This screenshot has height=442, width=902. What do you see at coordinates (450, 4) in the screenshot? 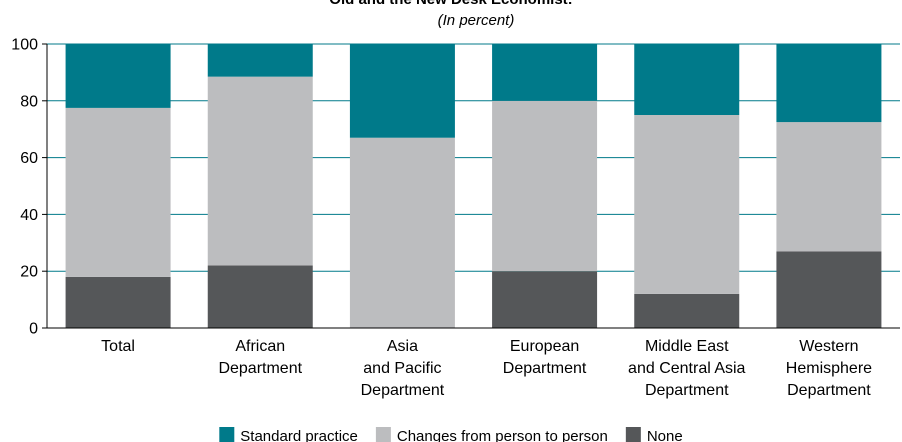
I see `chart-title: Old and the New Desk Economist:` at bounding box center [450, 4].